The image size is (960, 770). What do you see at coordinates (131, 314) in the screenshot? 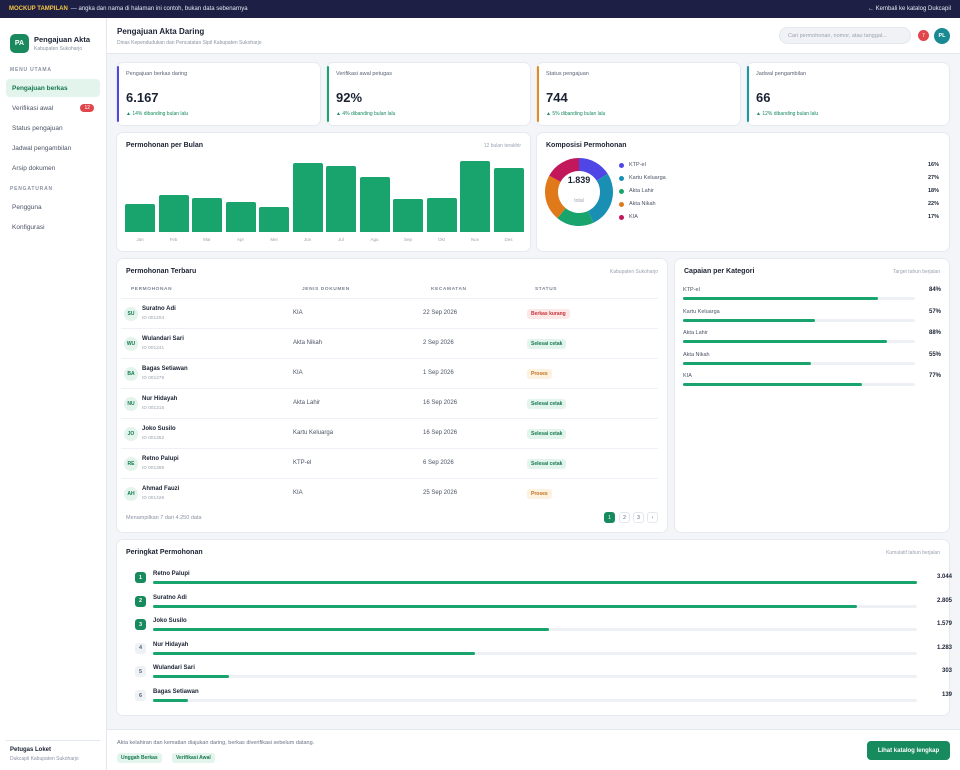
I see `avatar-initials: SU` at bounding box center [131, 314].